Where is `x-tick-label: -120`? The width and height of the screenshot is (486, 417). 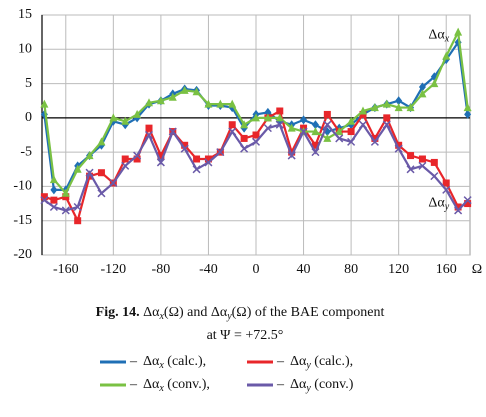
x-tick-label: -120 is located at coordinates (113, 269).